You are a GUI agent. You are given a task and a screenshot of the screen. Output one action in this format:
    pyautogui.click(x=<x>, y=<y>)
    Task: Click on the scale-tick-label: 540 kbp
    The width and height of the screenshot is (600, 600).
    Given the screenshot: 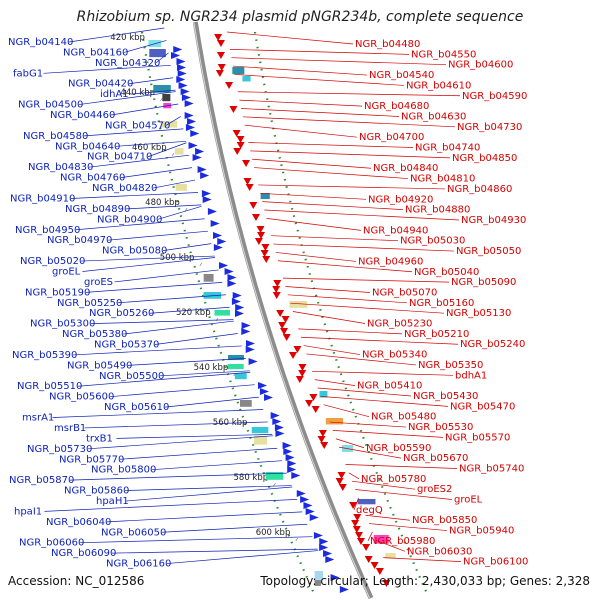 What is the action you would take?
    pyautogui.click(x=211, y=368)
    